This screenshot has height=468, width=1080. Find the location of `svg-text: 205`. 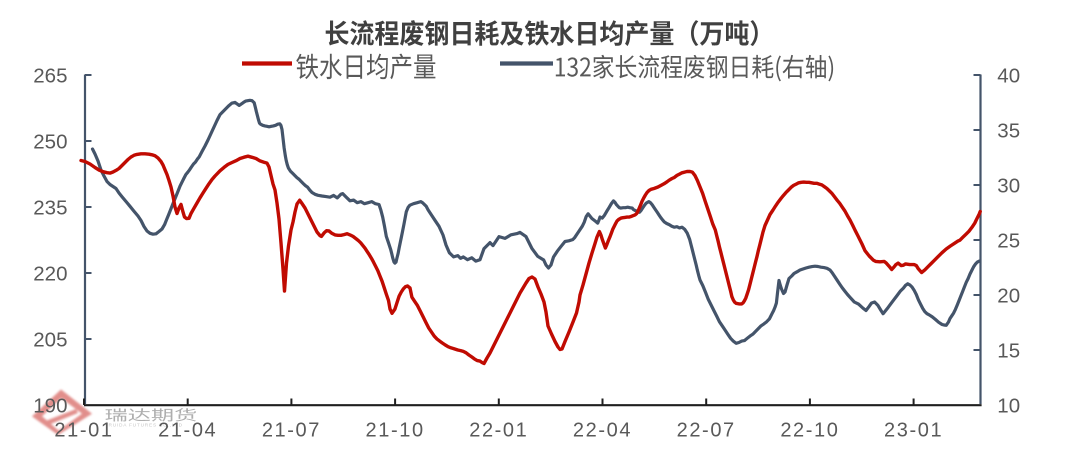

svg-text: 205 is located at coordinates (50, 340).